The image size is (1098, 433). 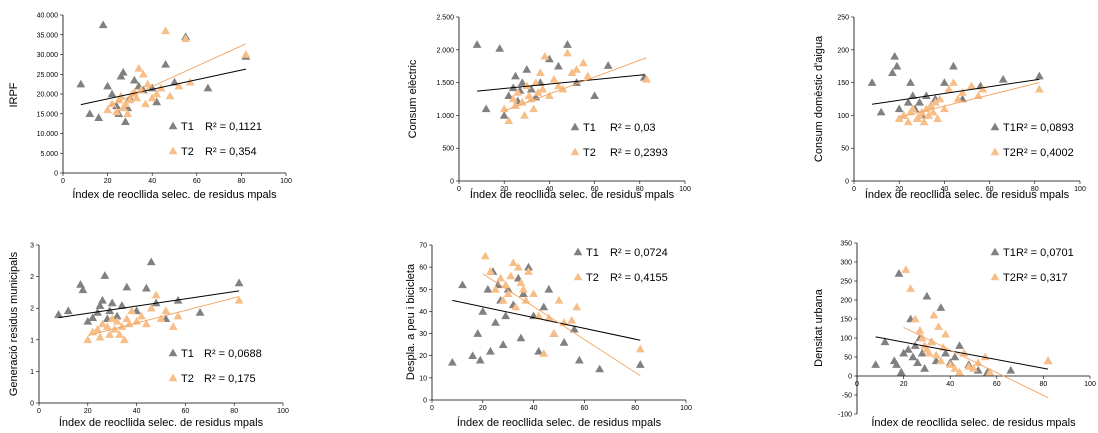 I want to click on y-tick-label: 30, so click(x=423, y=334).